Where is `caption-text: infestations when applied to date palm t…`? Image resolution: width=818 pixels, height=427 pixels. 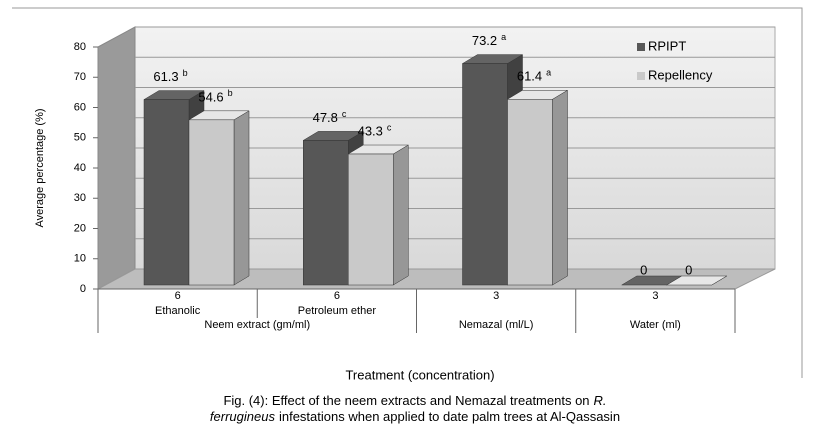 caption-text: infestations when applied to date palm t… is located at coordinates (449, 416).